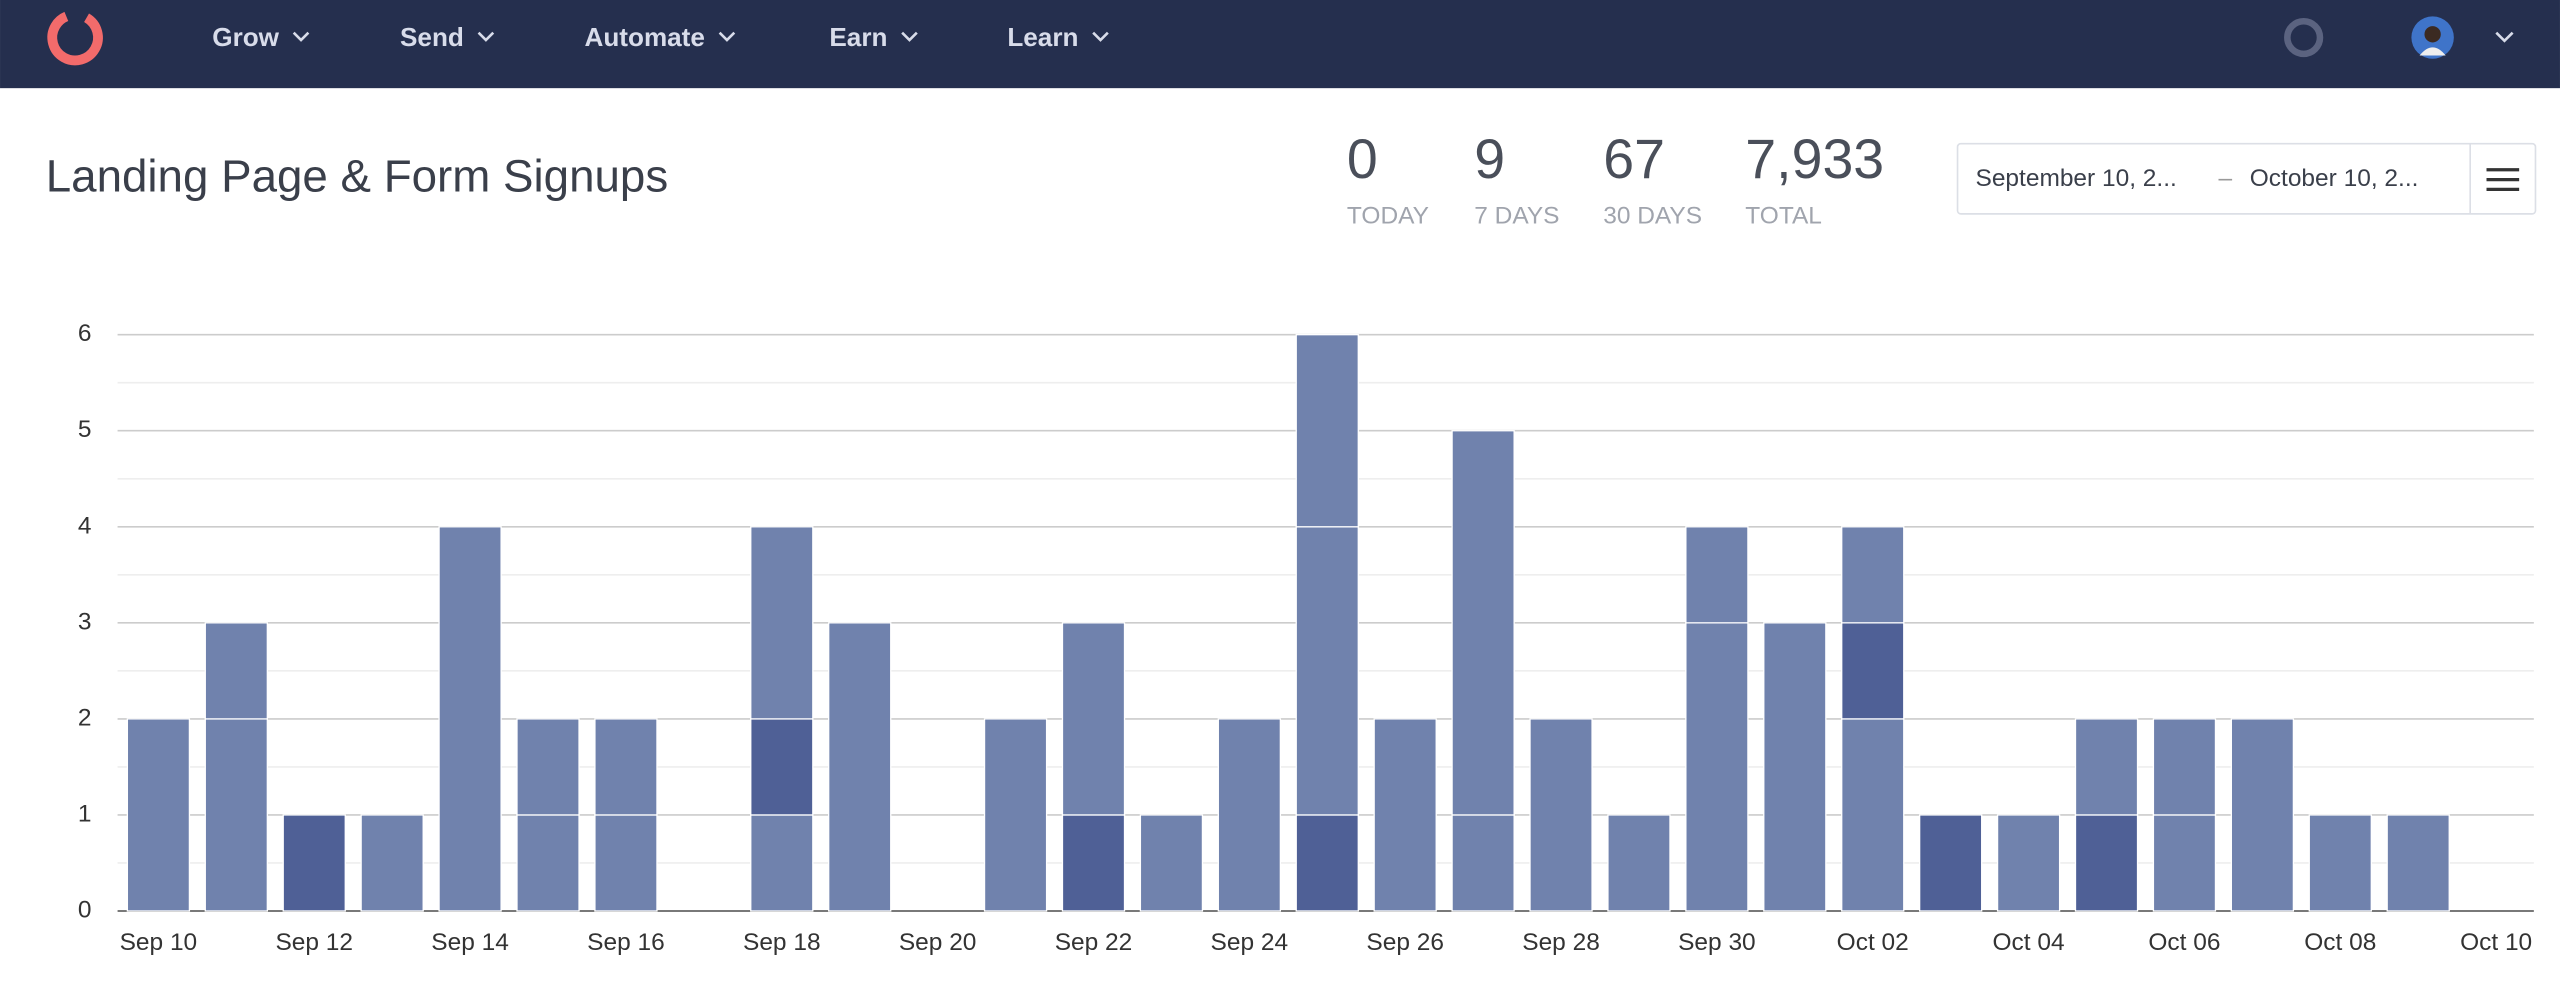  I want to click on stat-value: 67, so click(1634, 159).